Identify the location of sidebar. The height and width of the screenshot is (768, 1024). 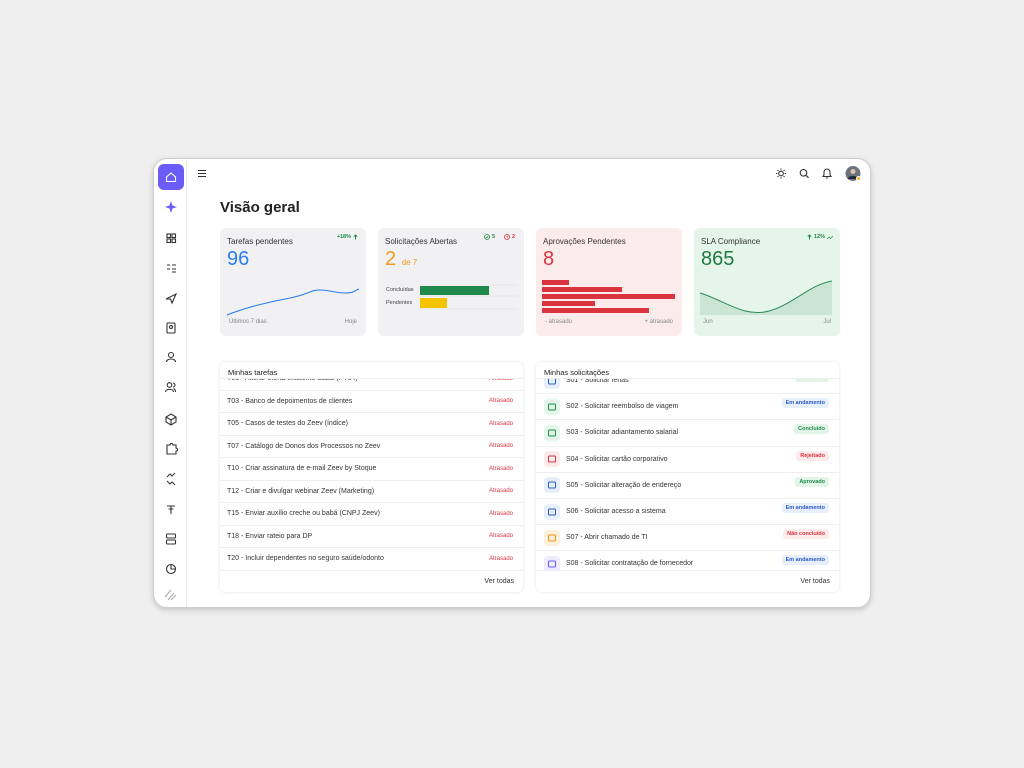
(170, 383).